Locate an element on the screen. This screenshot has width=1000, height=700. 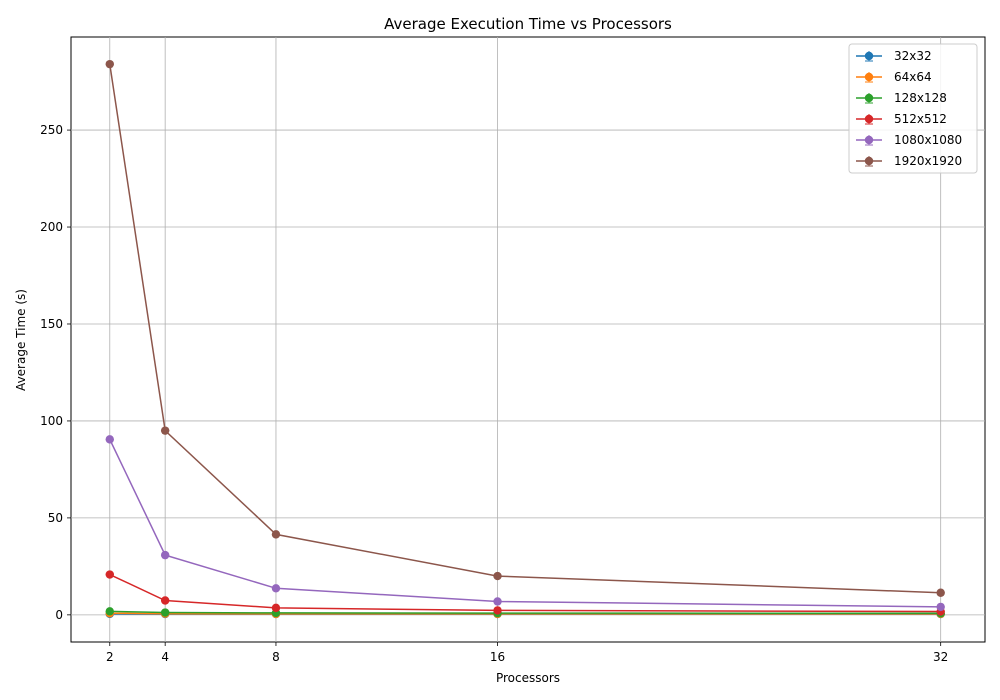
y-tick-label: 150 is located at coordinates (51, 324).